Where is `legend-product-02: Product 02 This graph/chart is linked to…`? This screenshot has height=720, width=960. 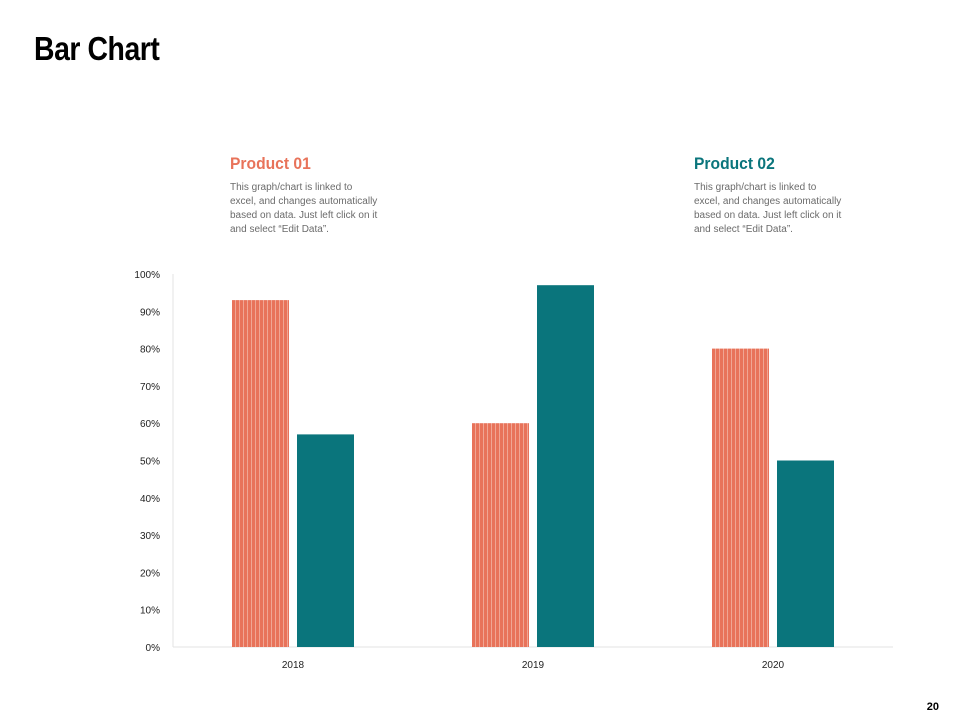
legend-product-02: Product 02 This graph/chart is linked to… is located at coordinates (794, 195).